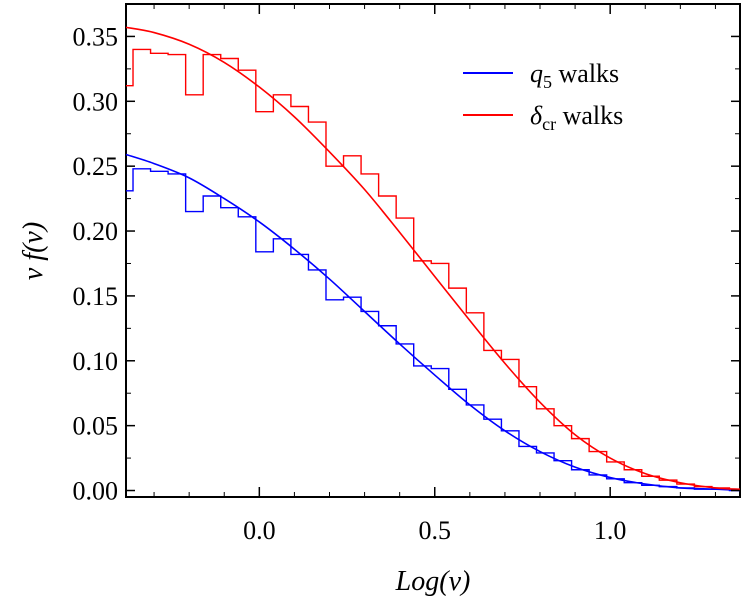 The image size is (747, 611). I want to click on x-tick-label: 1.0, so click(610, 530).